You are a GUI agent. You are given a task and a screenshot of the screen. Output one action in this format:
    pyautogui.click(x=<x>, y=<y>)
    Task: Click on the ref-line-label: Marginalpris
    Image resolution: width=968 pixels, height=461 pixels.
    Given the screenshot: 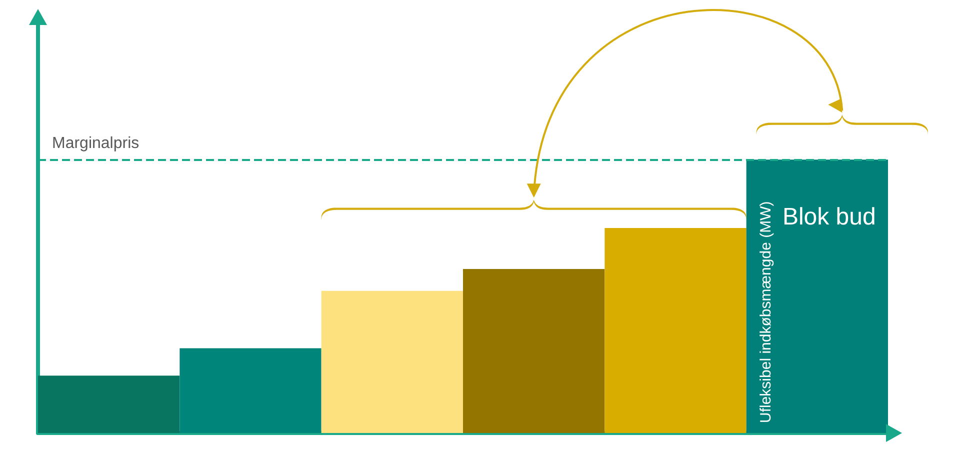 What is the action you would take?
    pyautogui.click(x=96, y=143)
    